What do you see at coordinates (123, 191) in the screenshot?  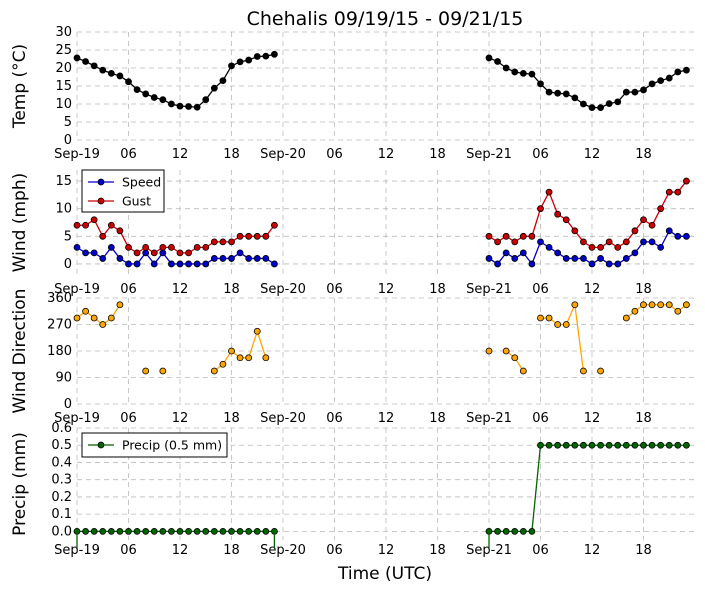 I see `legend: Speed Gust` at bounding box center [123, 191].